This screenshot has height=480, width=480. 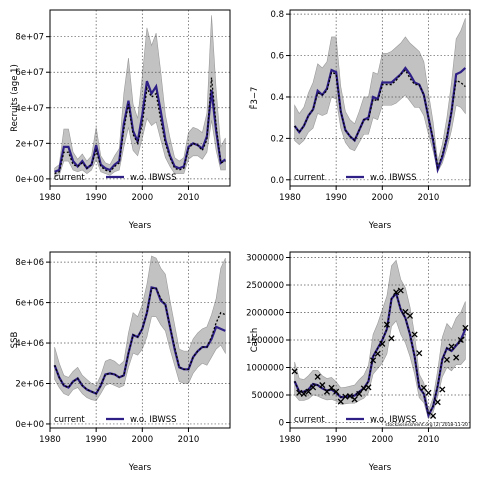 I want to click on legend-label-current: current, so click(x=69, y=178).